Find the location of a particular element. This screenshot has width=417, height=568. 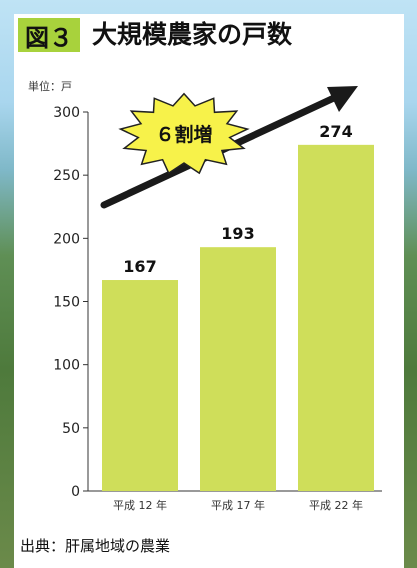

y-tick-label: 200 is located at coordinates (66, 239).